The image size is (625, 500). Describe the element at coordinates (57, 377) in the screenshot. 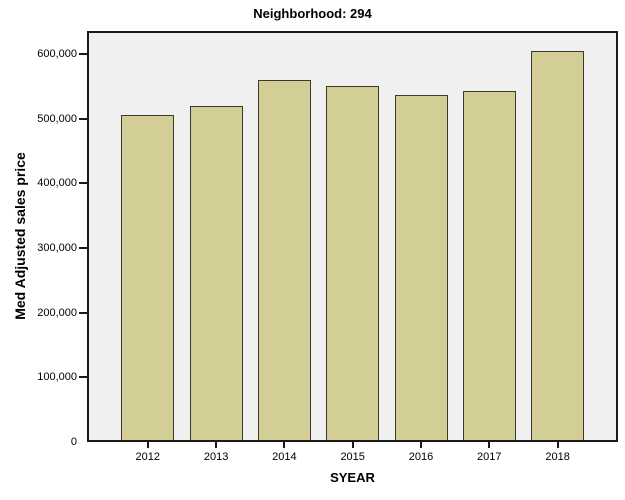

I see `y-tick-label: 100,000` at that location.